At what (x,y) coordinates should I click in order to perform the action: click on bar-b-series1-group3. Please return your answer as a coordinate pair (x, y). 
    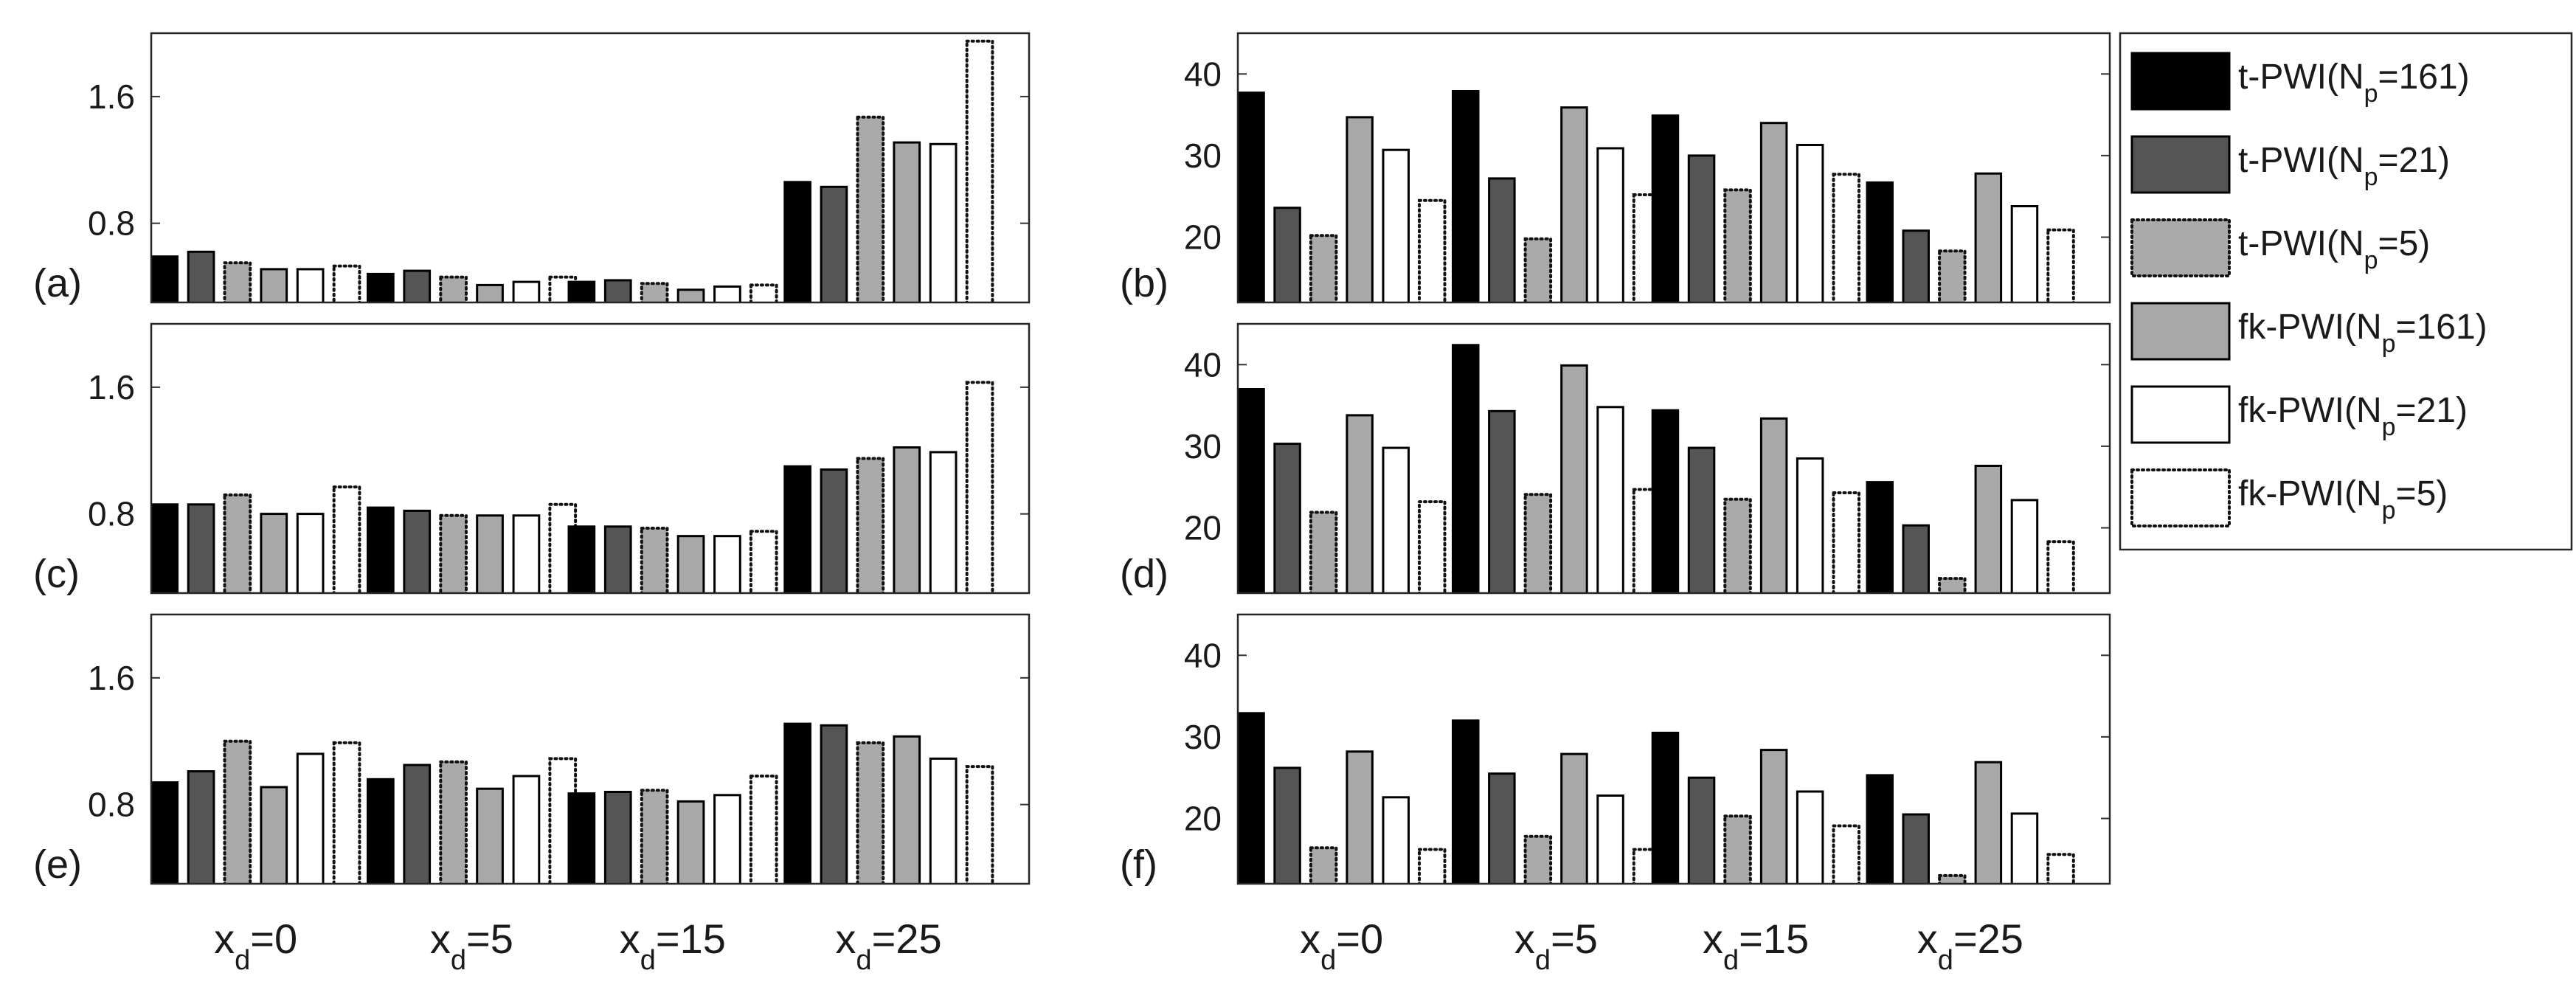
    Looking at the image, I should click on (1666, 208).